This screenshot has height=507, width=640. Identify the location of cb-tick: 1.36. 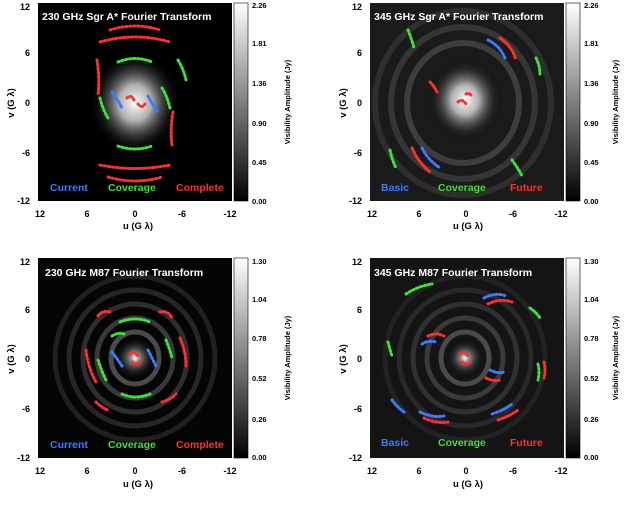
(591, 83).